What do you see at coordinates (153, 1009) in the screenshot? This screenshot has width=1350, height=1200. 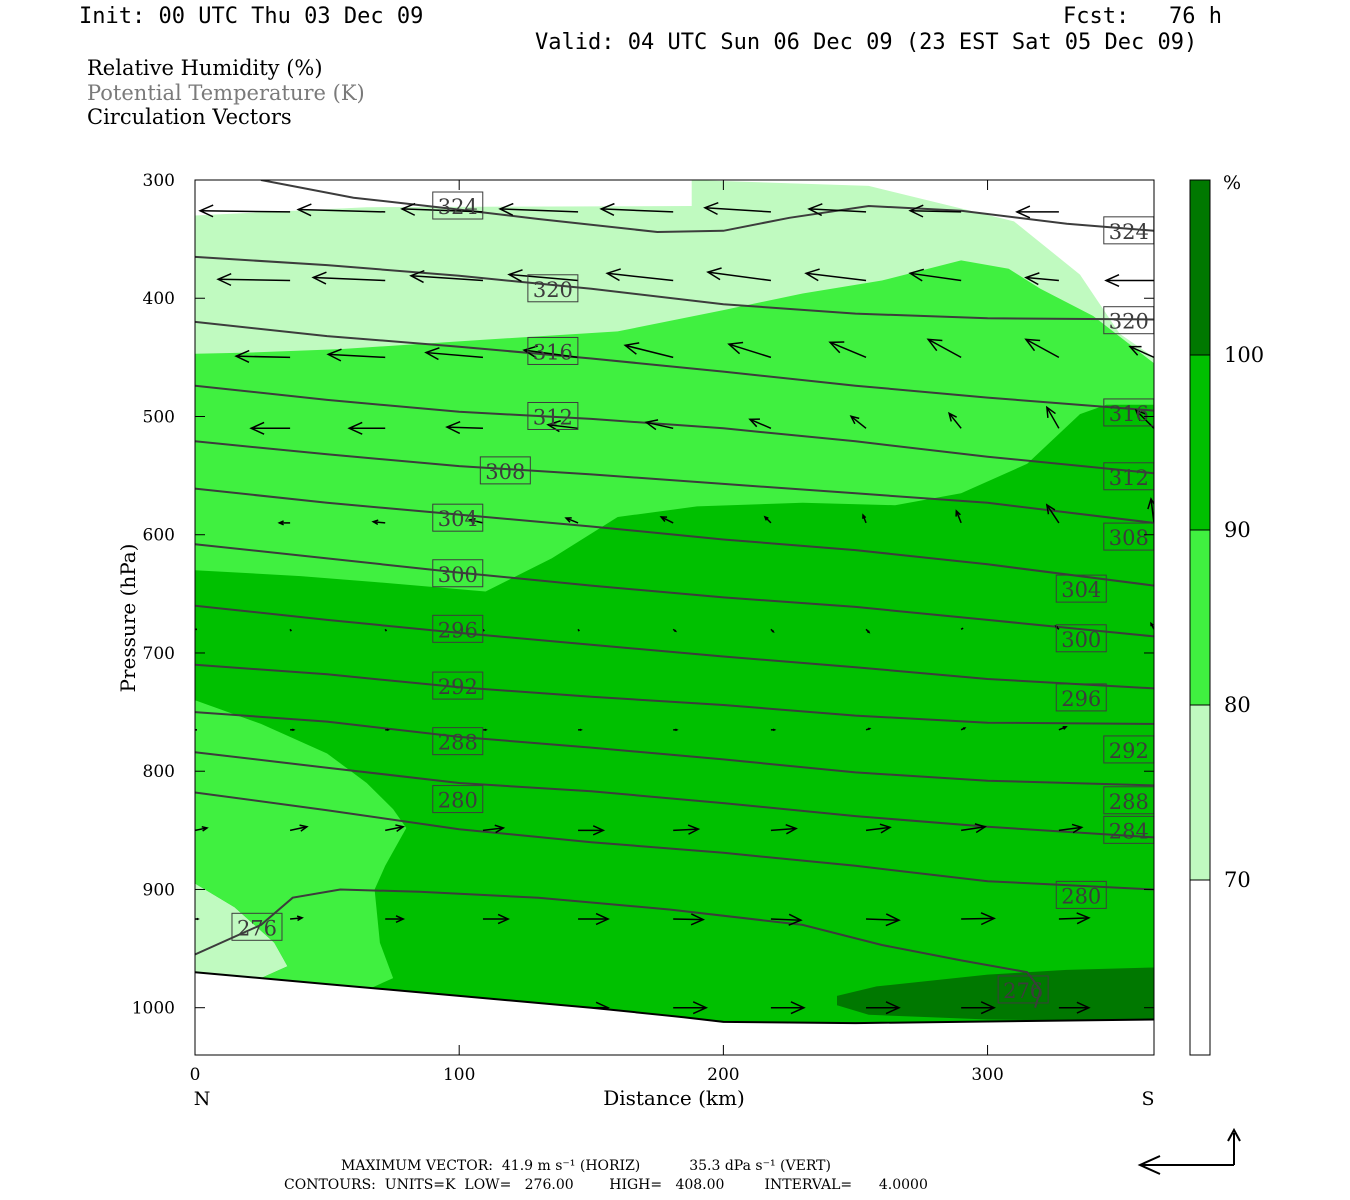 I see `y-tick-label: 1000` at bounding box center [153, 1009].